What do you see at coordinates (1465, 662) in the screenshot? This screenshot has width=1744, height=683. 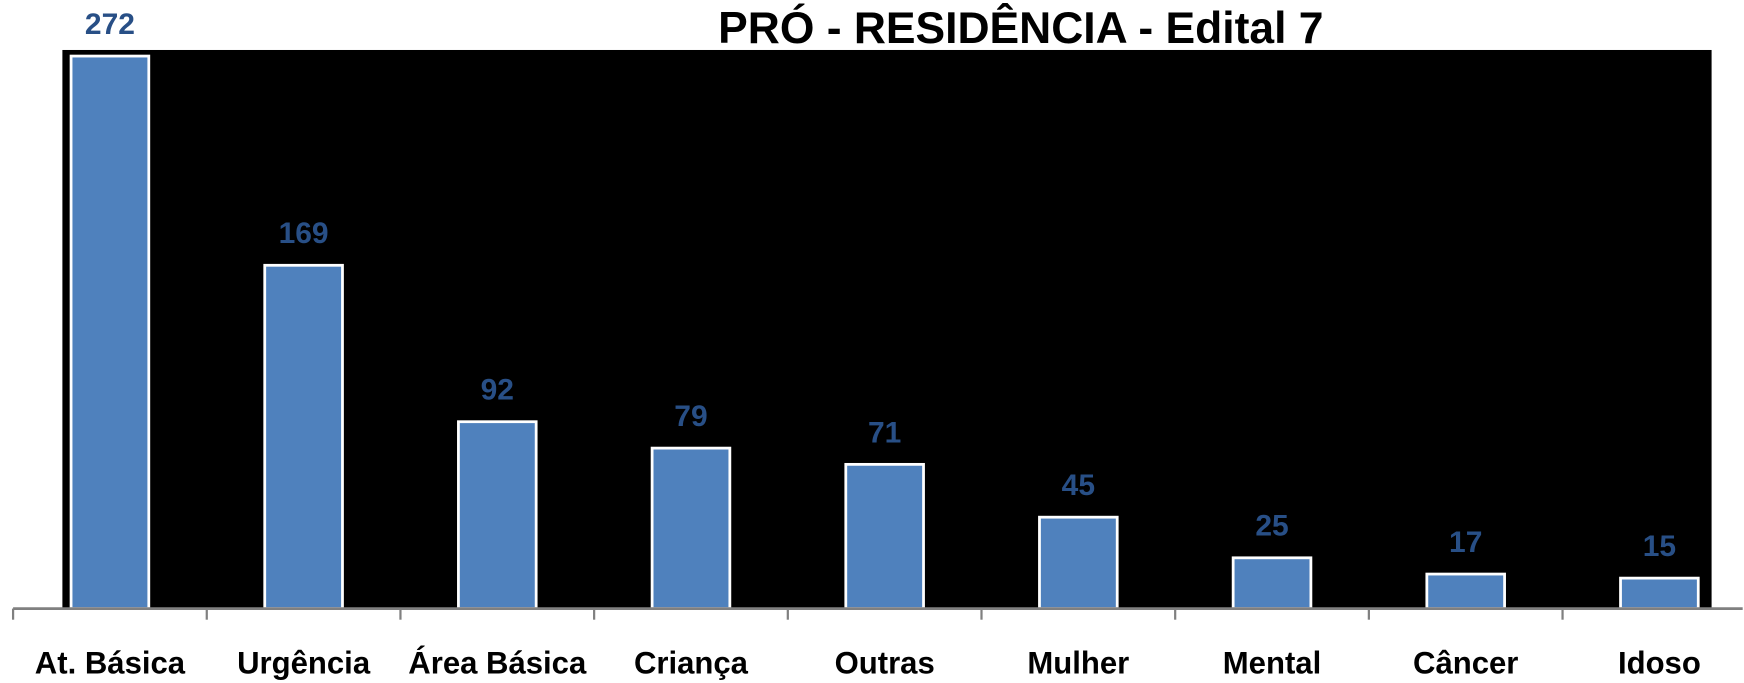 I see `x-tick-label: Câncer` at bounding box center [1465, 662].